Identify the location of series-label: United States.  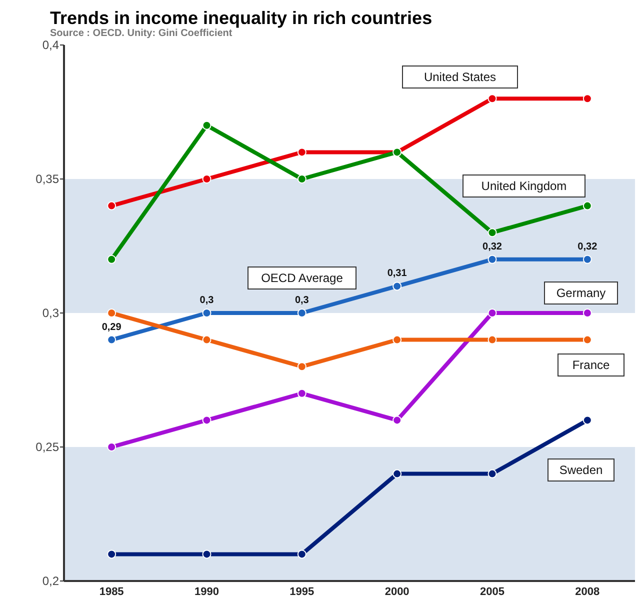
(460, 77).